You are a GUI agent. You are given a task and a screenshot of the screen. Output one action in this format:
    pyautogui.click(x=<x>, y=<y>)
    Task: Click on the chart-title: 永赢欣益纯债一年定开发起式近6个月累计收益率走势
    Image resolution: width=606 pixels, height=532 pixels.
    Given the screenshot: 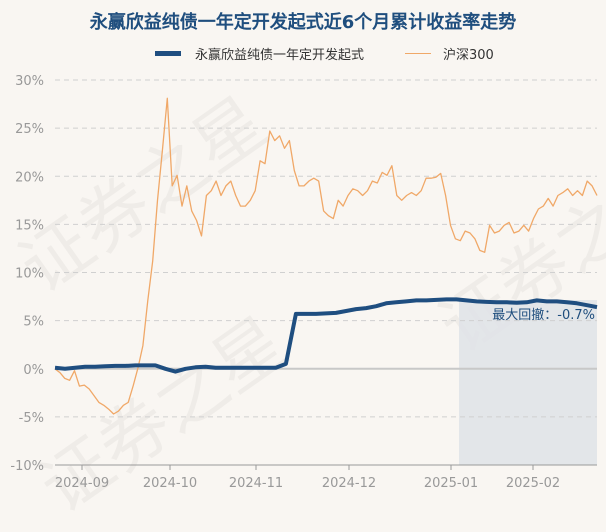 What is the action you would take?
    pyautogui.click(x=303, y=22)
    